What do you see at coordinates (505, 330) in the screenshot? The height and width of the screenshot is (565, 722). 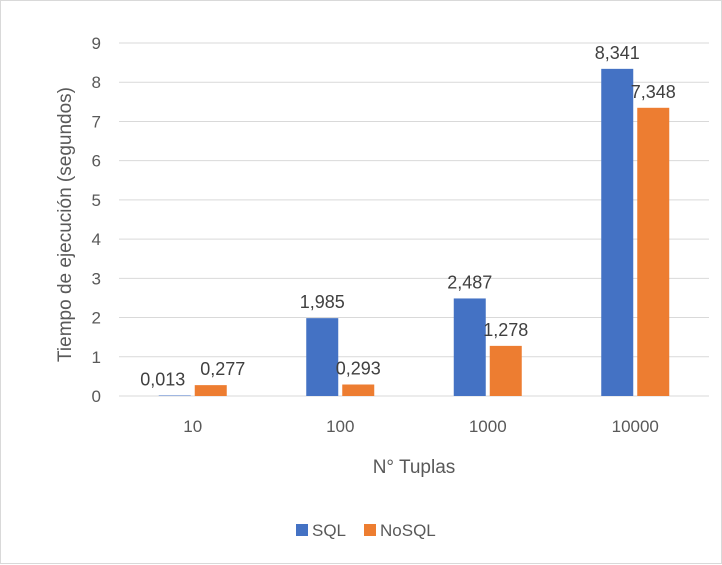 I see `data-label-nosql-1000: 1,278` at bounding box center [505, 330].